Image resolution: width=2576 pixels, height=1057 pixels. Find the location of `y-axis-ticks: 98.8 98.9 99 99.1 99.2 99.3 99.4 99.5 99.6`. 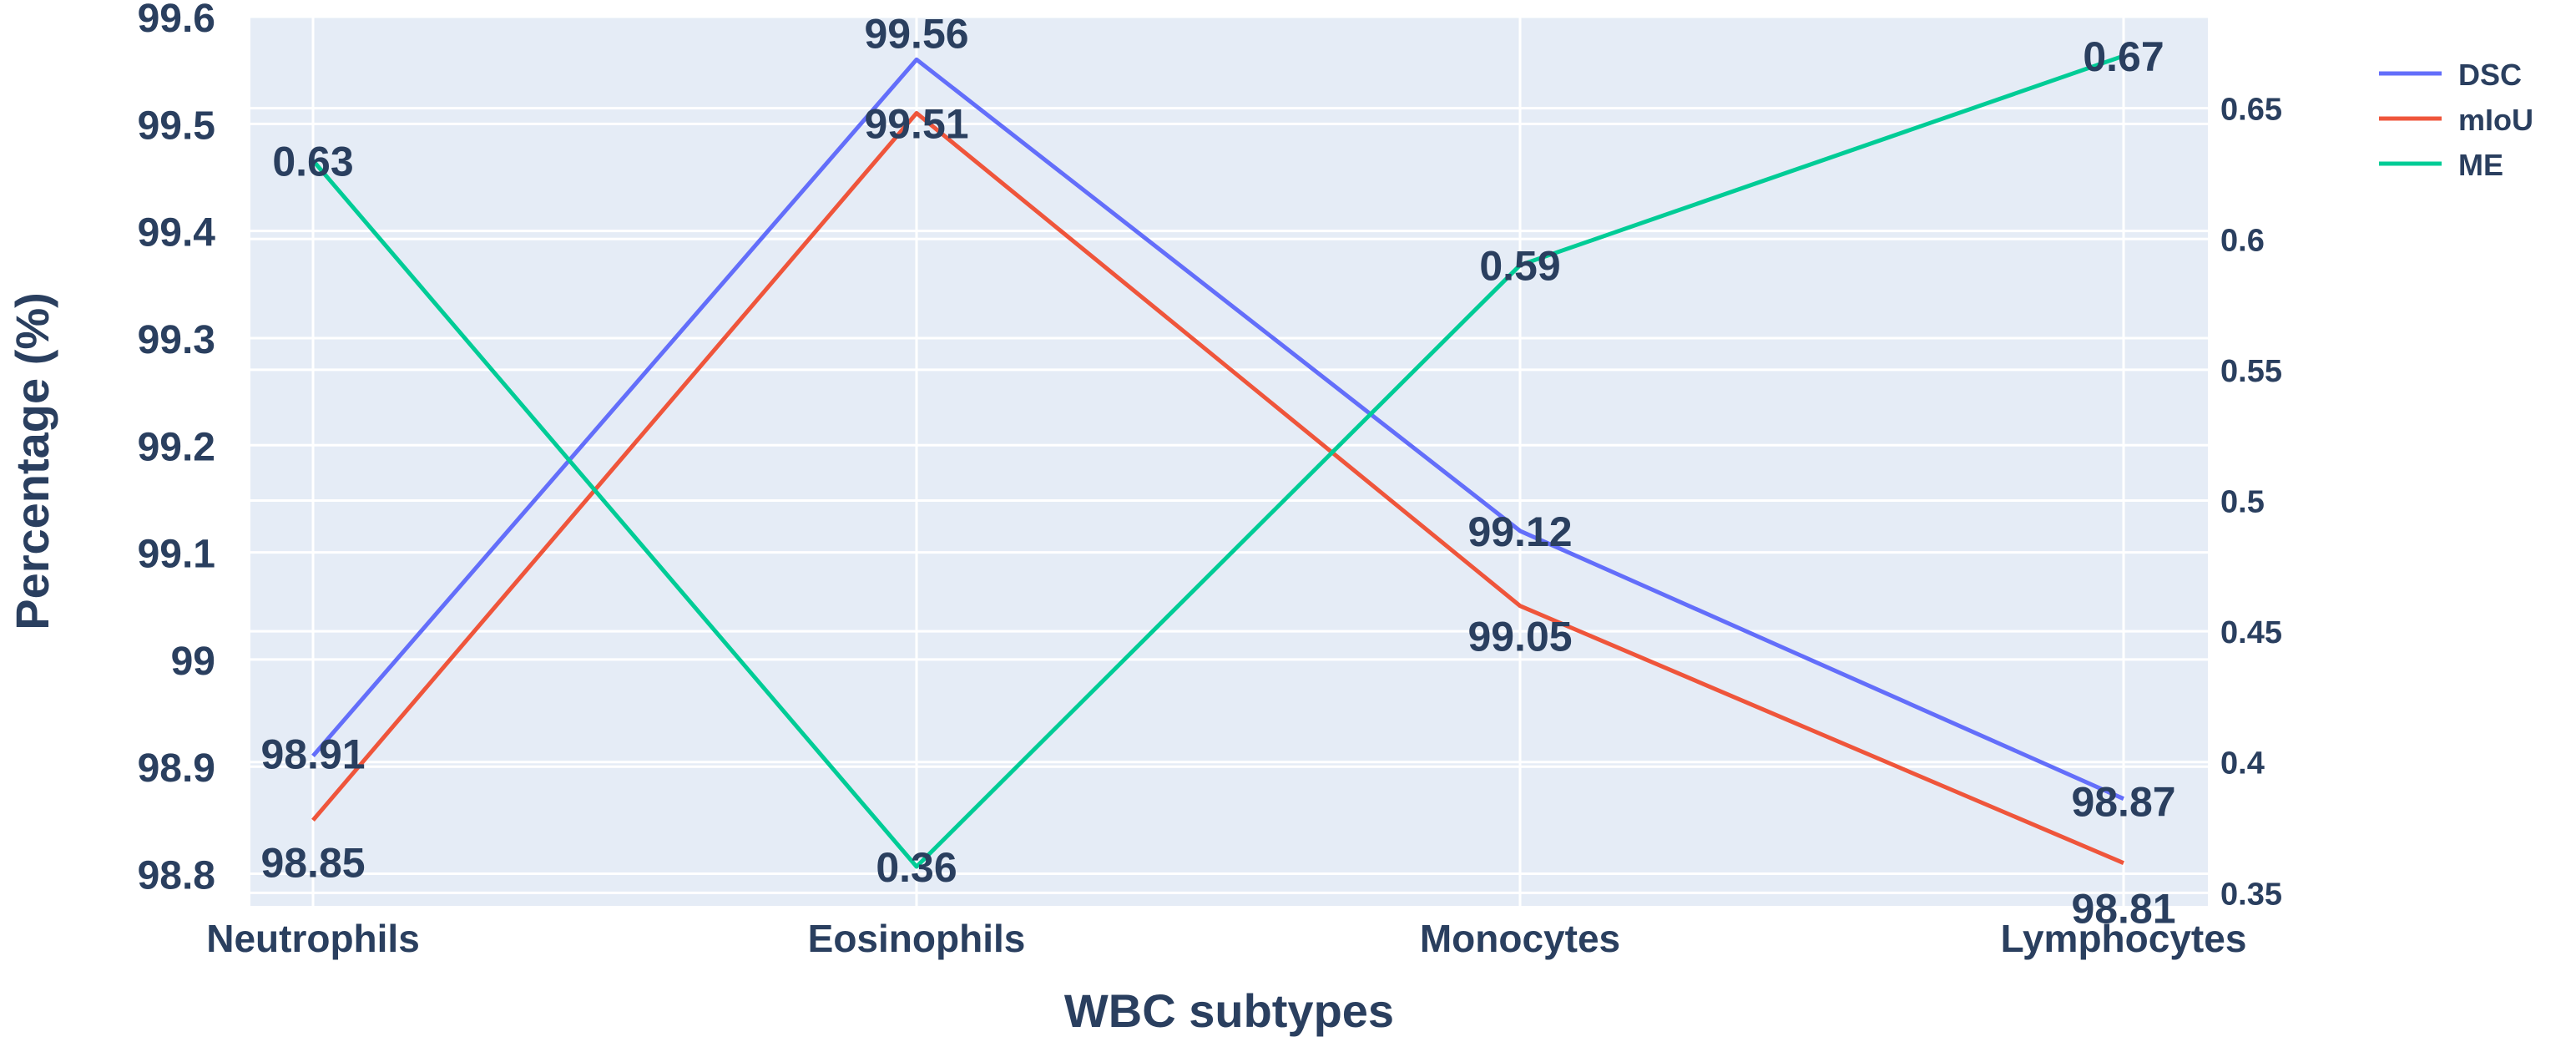

y-axis-ticks: 98.8 98.9 99 99.1 99.2 99.3 99.4 99.5 99.6 is located at coordinates (177, 449).